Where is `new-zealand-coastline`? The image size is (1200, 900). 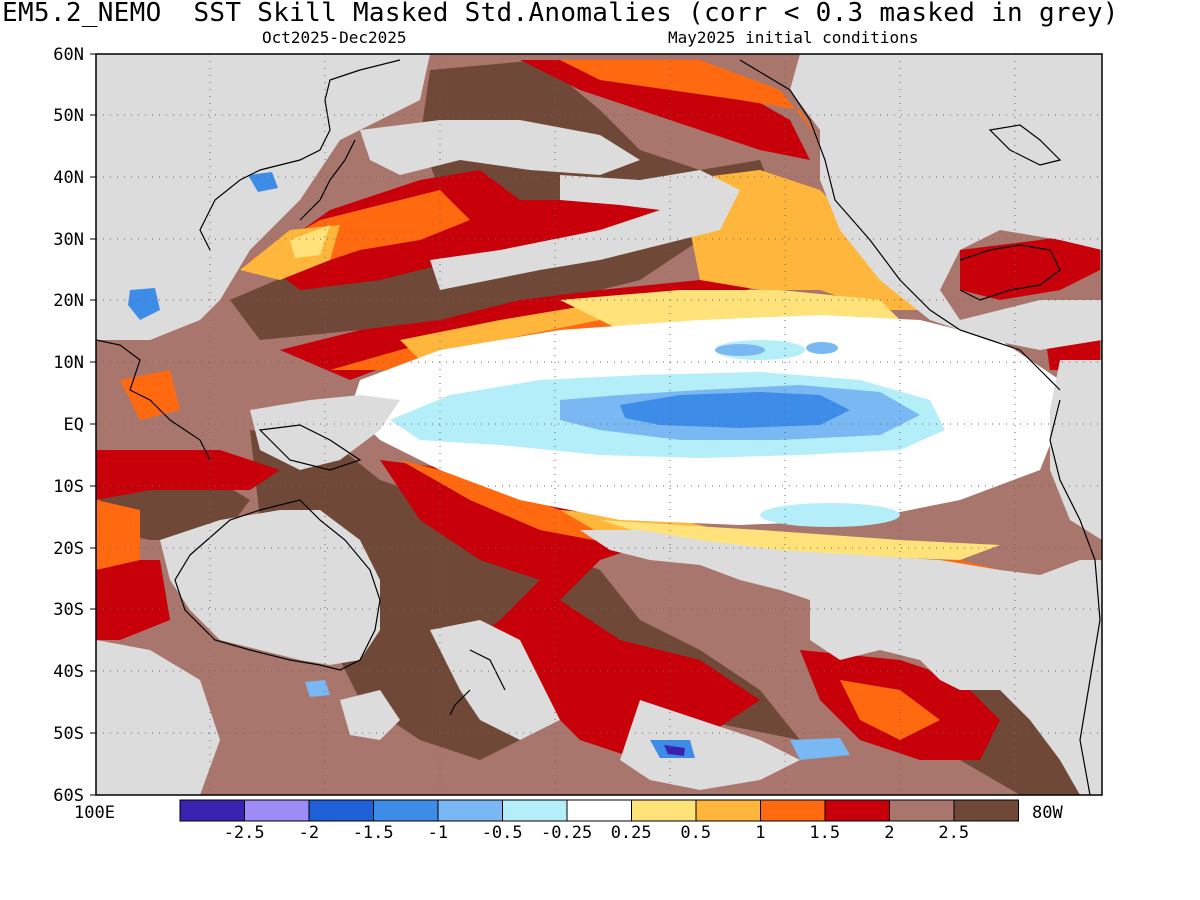
new-zealand-coastline is located at coordinates (477, 682).